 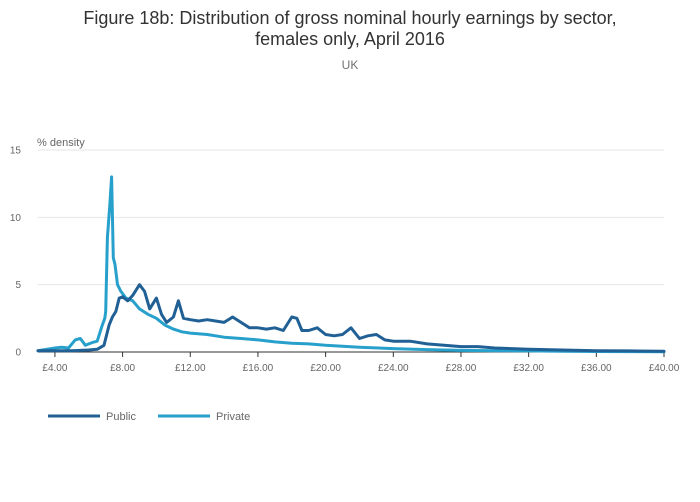 What do you see at coordinates (233, 417) in the screenshot?
I see `legend-label-private: Private` at bounding box center [233, 417].